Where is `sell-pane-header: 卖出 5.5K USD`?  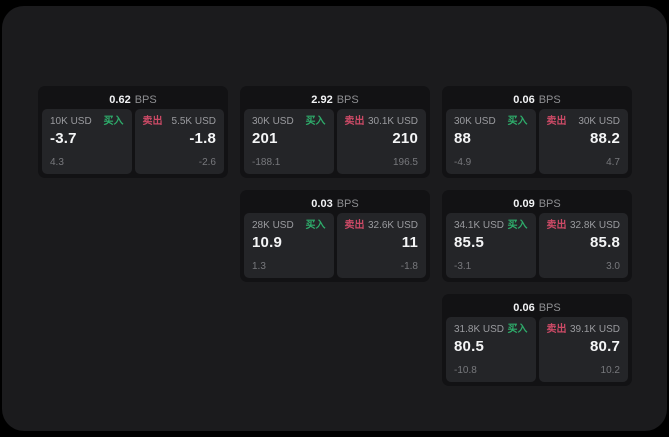 sell-pane-header: 卖出 5.5K USD is located at coordinates (180, 121).